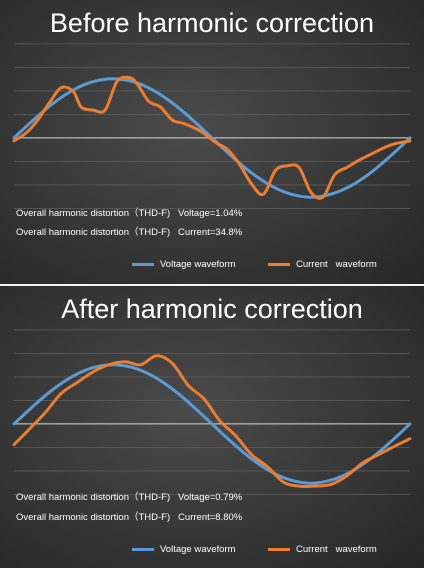 This screenshot has height=568, width=424. I want to click on legend-item-voltage-after: Voltage waveform, so click(184, 549).